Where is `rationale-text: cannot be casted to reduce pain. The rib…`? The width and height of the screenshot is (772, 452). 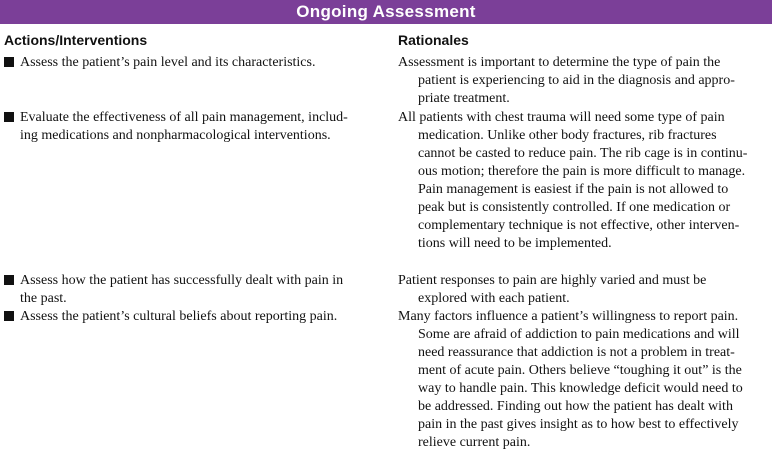
rationale-text: cannot be casted to reduce pain. The rib… is located at coordinates (583, 153).